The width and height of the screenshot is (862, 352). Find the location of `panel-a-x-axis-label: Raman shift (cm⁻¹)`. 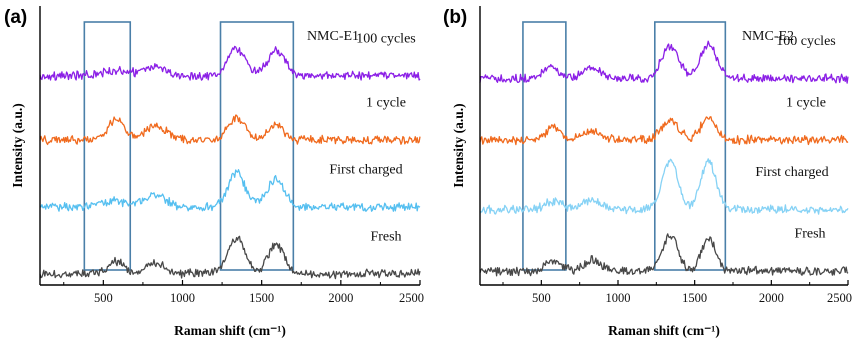

panel-a-x-axis-label: Raman shift (cm⁻¹) is located at coordinates (230, 330).